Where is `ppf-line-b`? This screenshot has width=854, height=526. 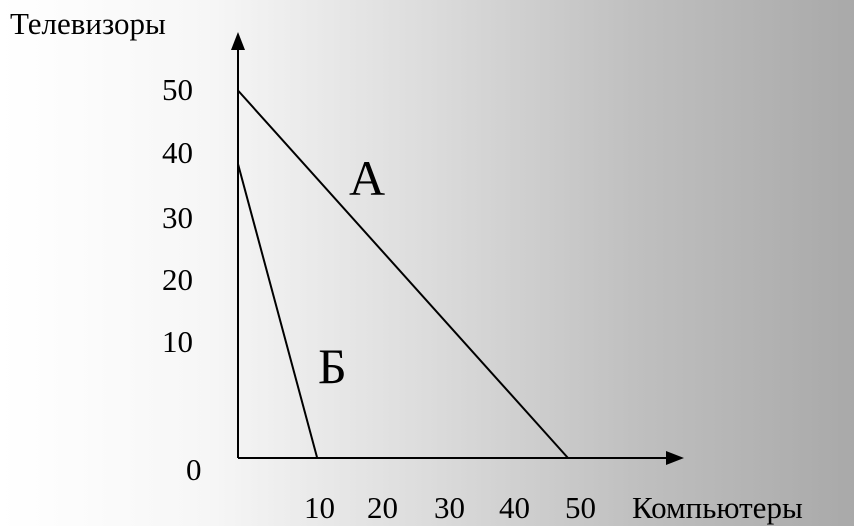
ppf-line-b is located at coordinates (278, 311).